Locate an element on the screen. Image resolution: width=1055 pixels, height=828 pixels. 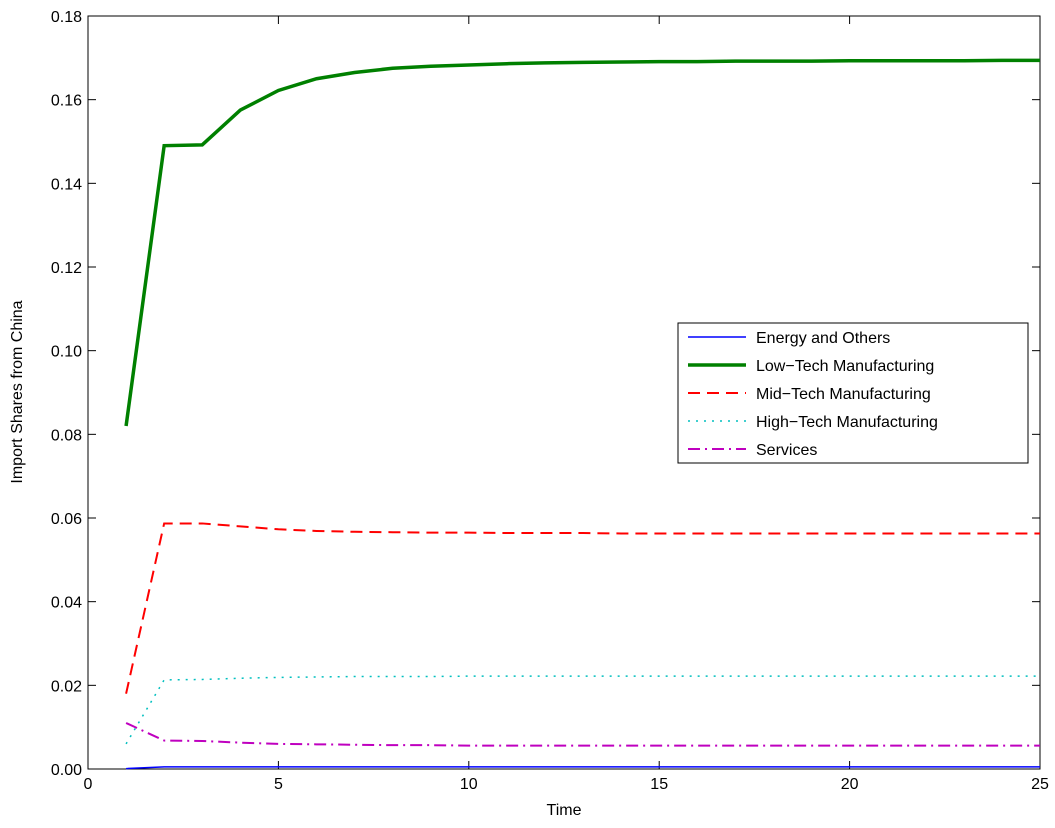
y-tick-label: 0.00 is located at coordinates (66, 770).